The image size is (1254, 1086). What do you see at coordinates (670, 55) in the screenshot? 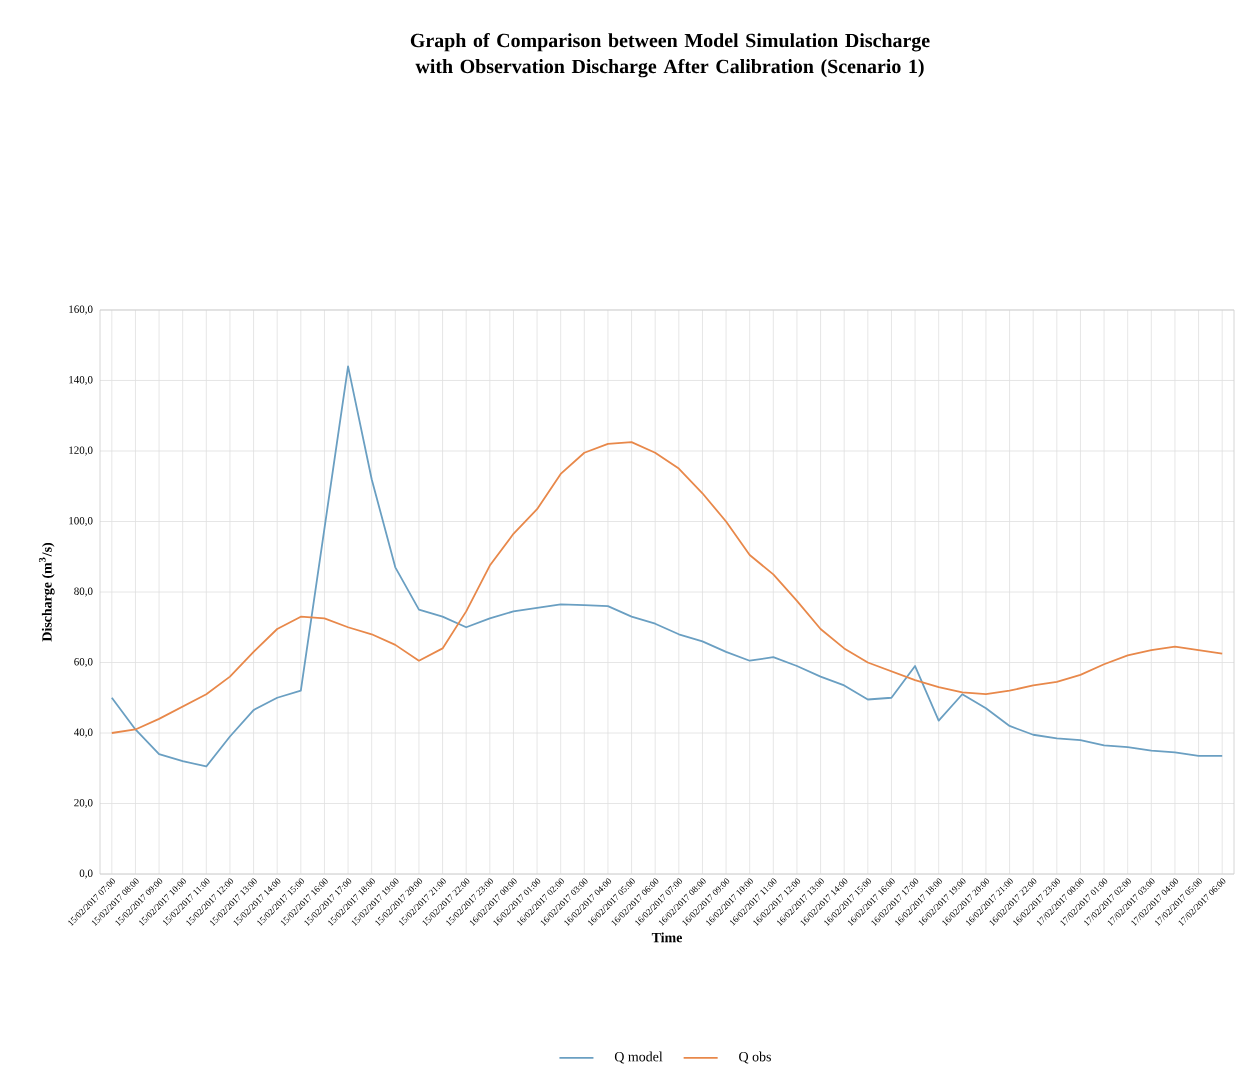
I see `chart-title: Graph of Comparison between Model Simulation Discharge with Observation Discharge After Calibration (Scenario 1)` at bounding box center [670, 55].